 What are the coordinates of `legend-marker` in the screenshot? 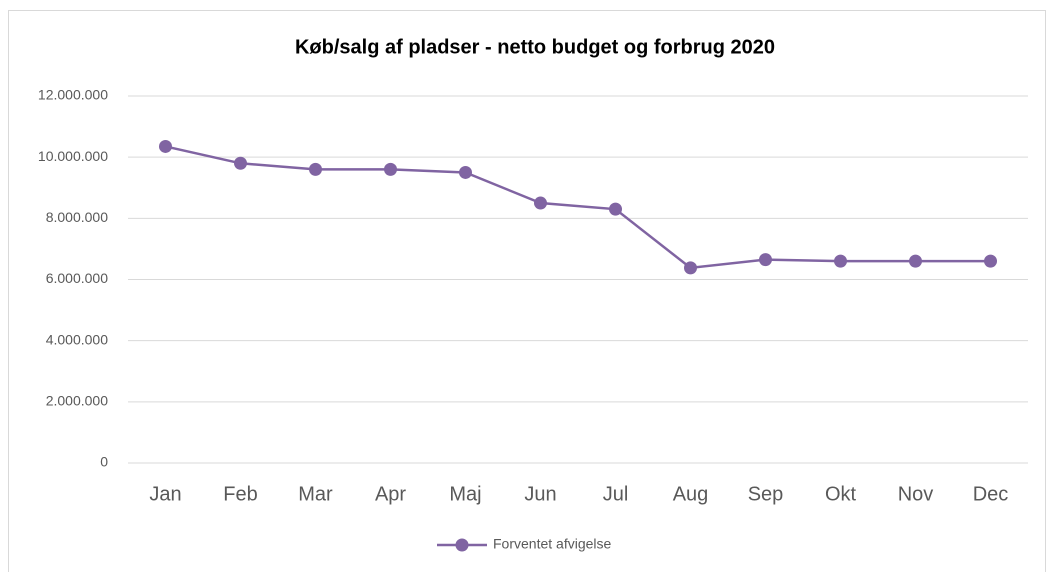 It's located at (462, 545).